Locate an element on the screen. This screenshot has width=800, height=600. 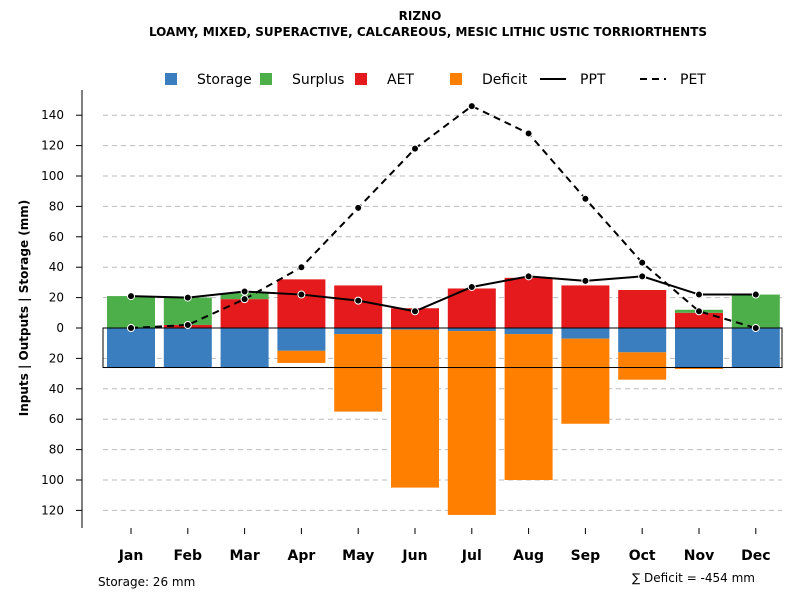
x-tick-label-jan: Jan is located at coordinates (131, 556).